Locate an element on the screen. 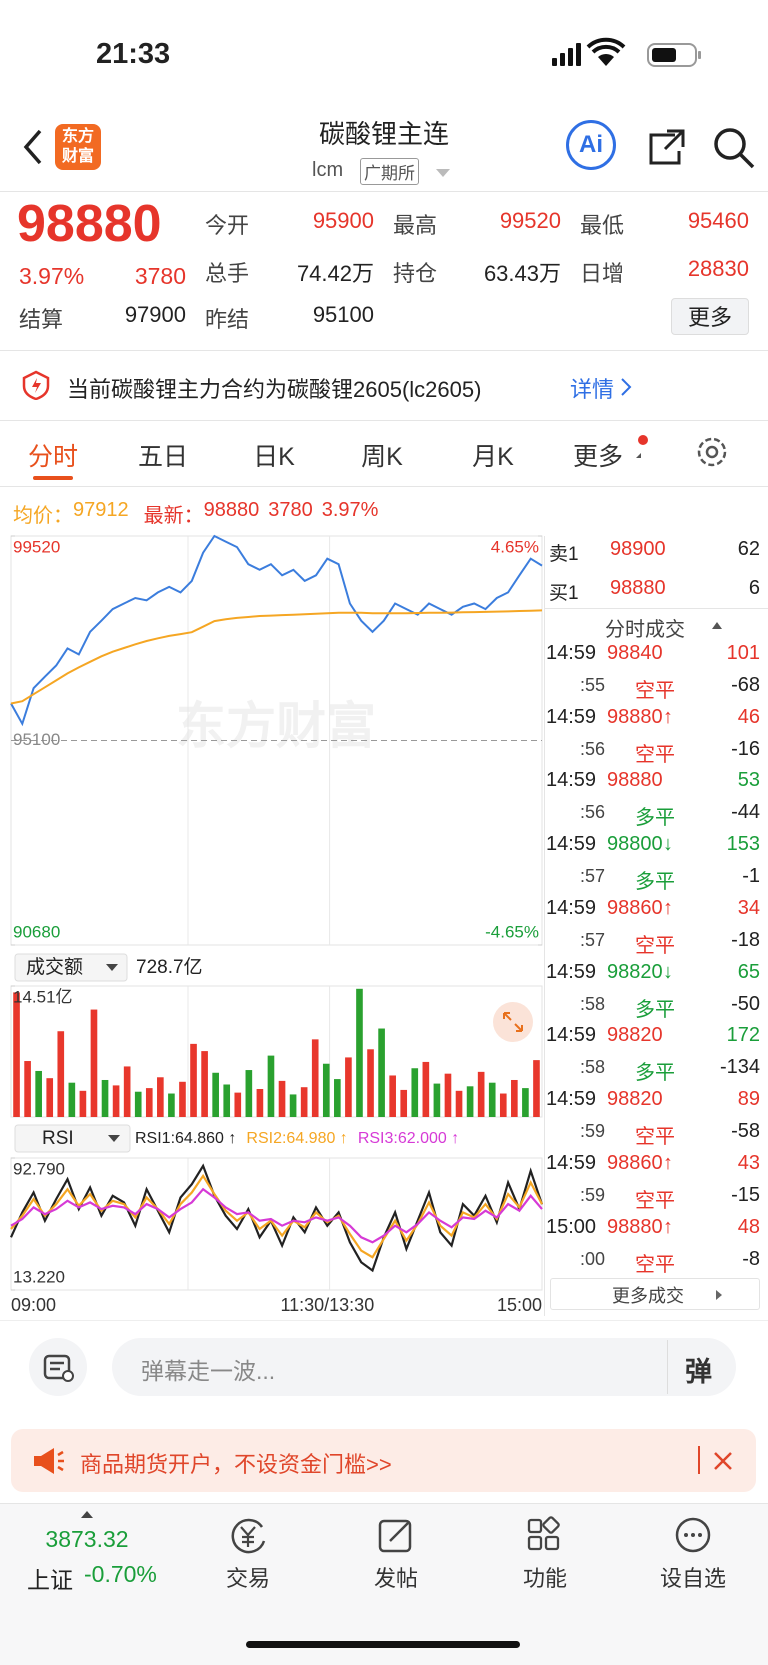  trade-subtime: :00 is located at coordinates (592, 1258).